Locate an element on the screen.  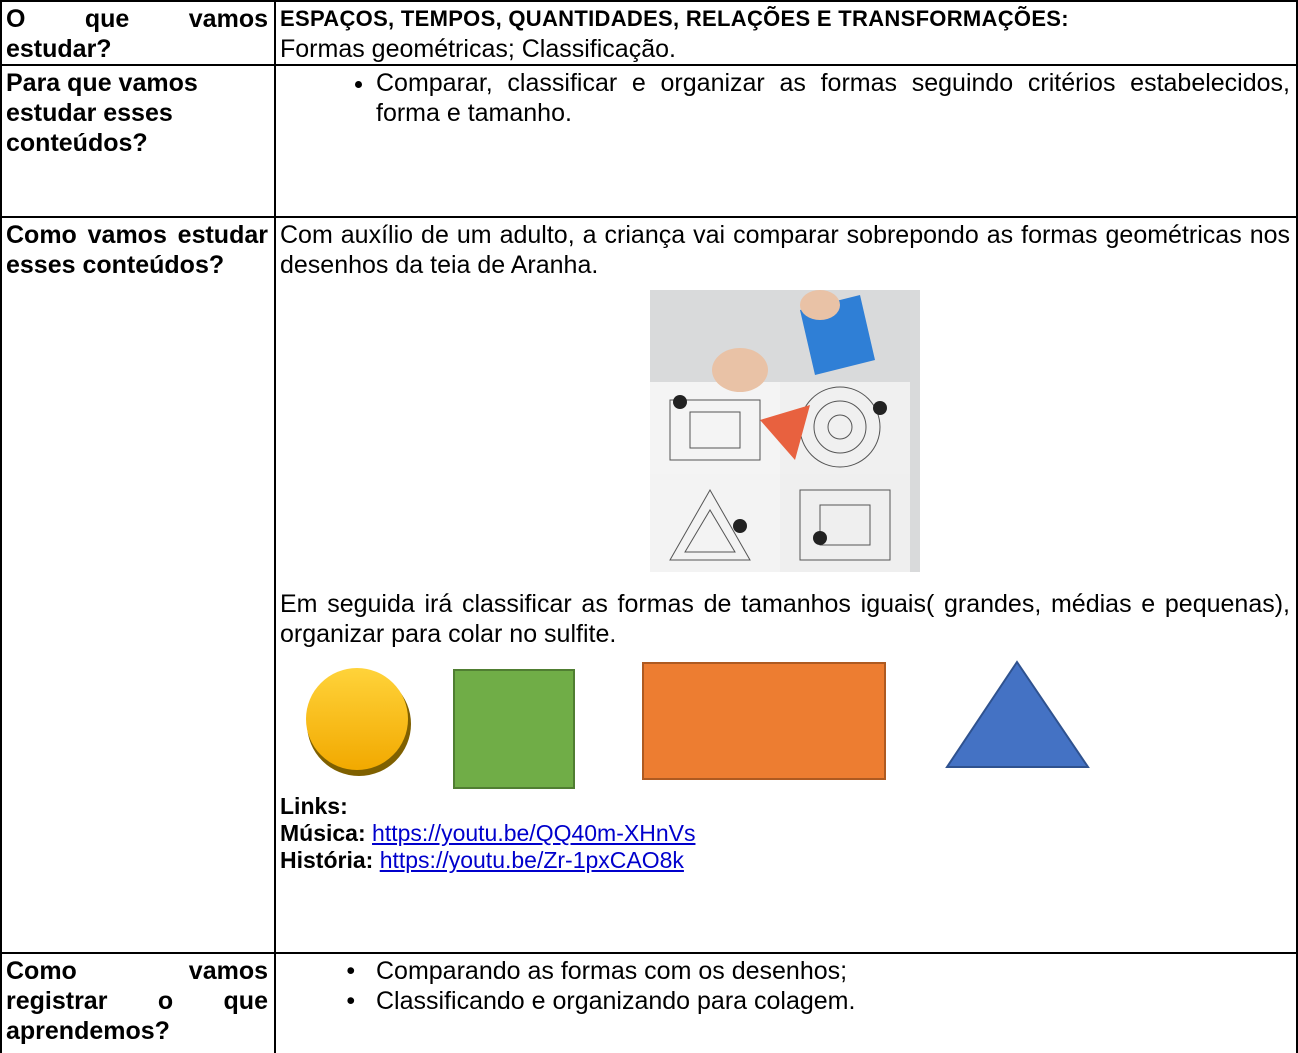
link: https://youtu.be/QQ40m-XHnVs is located at coordinates (534, 833).